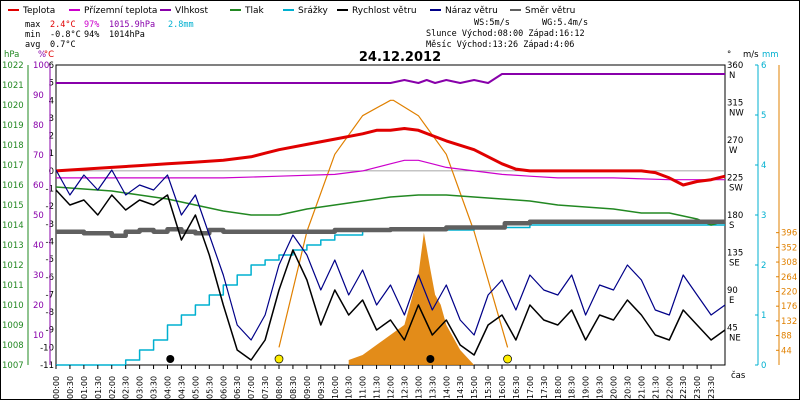 The image size is (800, 400). Describe the element at coordinates (627, 387) in the screenshot. I see `time-tick-label: 20:30` at that location.